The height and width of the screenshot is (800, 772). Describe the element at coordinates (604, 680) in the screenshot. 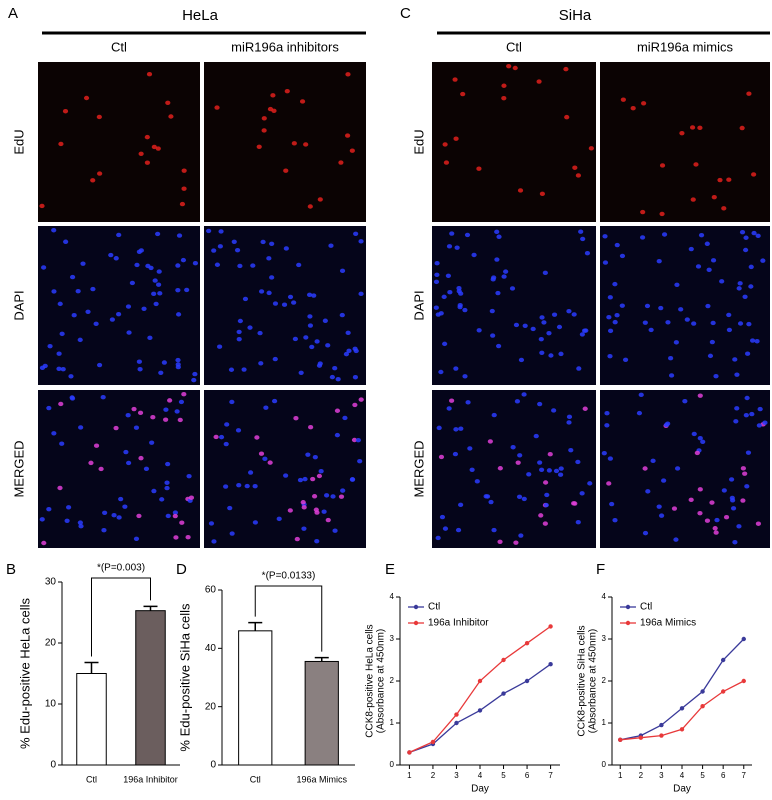

I see `y-tick-label: 2` at that location.